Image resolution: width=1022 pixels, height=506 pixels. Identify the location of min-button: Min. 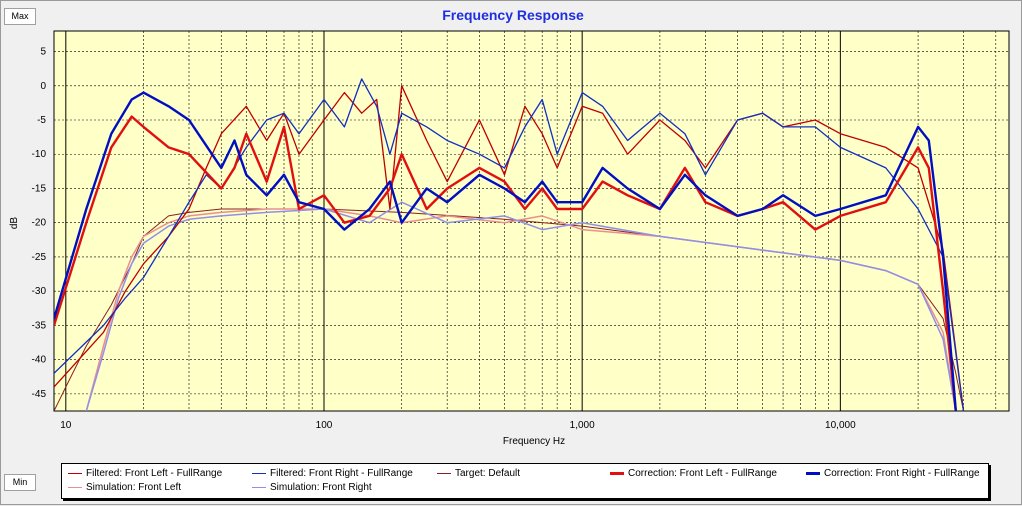
(20, 482).